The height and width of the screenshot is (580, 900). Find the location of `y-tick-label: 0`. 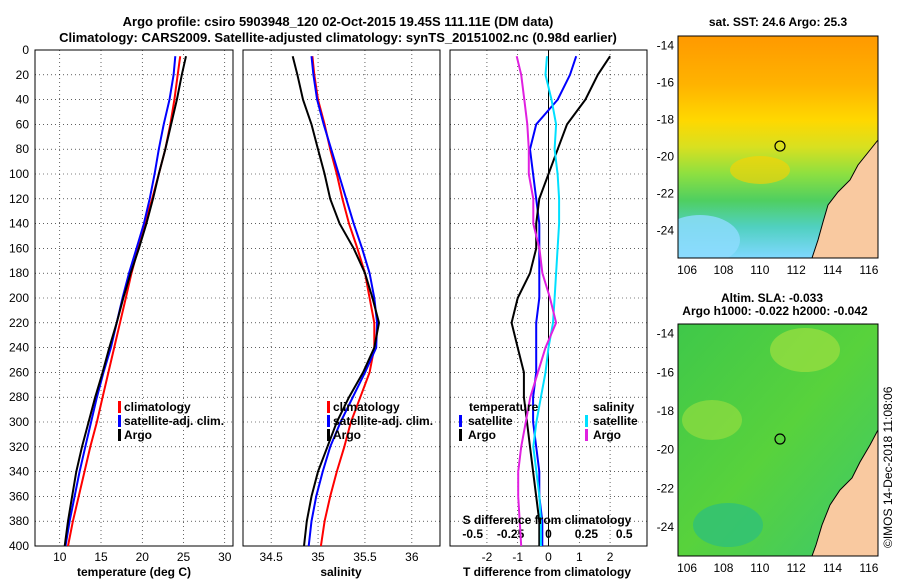

y-tick-label: 0 is located at coordinates (25, 50).